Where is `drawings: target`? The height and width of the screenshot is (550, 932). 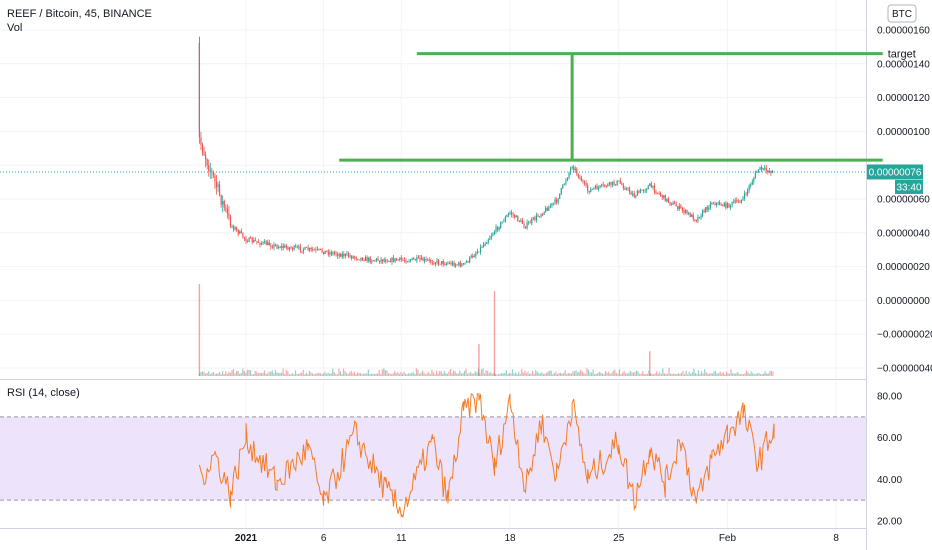
drawings: target is located at coordinates (627, 105).